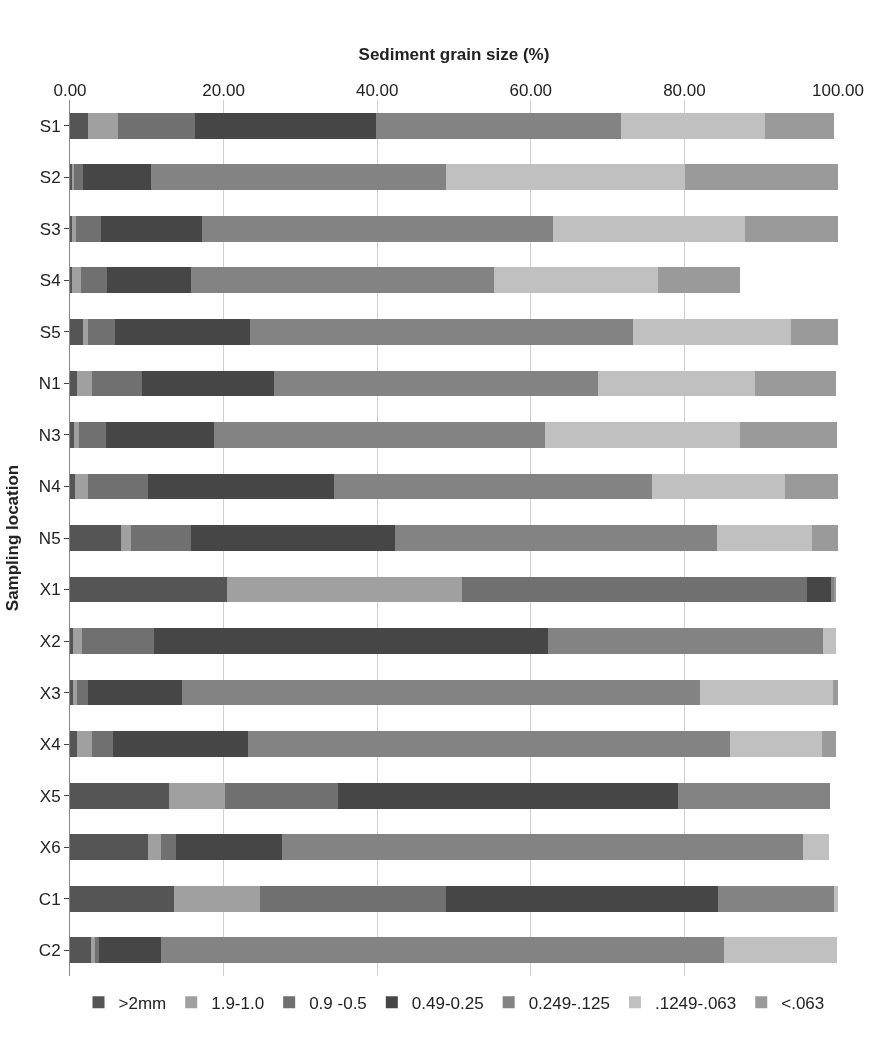 Image resolution: width=888 pixels, height=1046 pixels. What do you see at coordinates (338, 1003) in the screenshot?
I see `legend-label: 0.9 -0.5` at bounding box center [338, 1003].